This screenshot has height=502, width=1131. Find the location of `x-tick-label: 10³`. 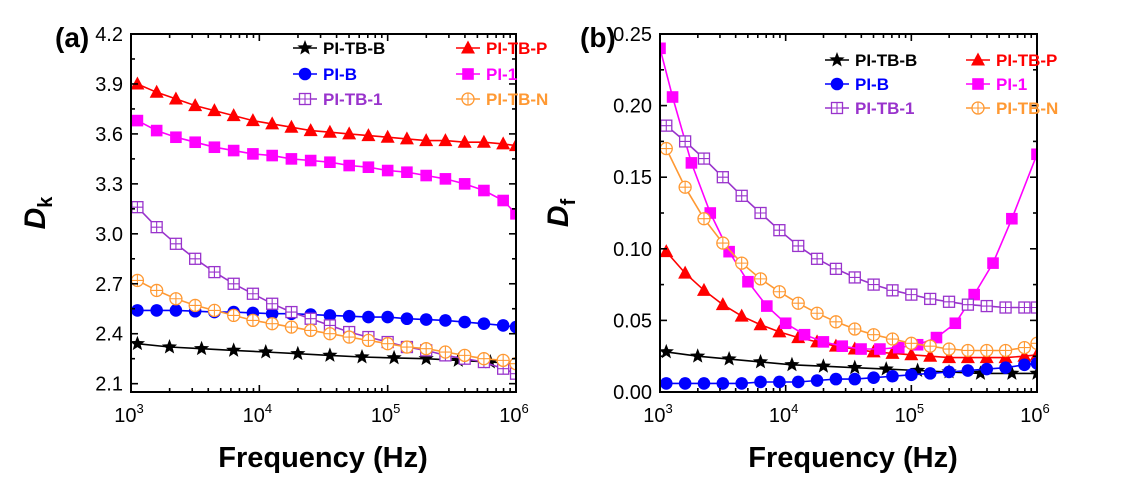

x-tick-label: 10³ is located at coordinates (657, 414).